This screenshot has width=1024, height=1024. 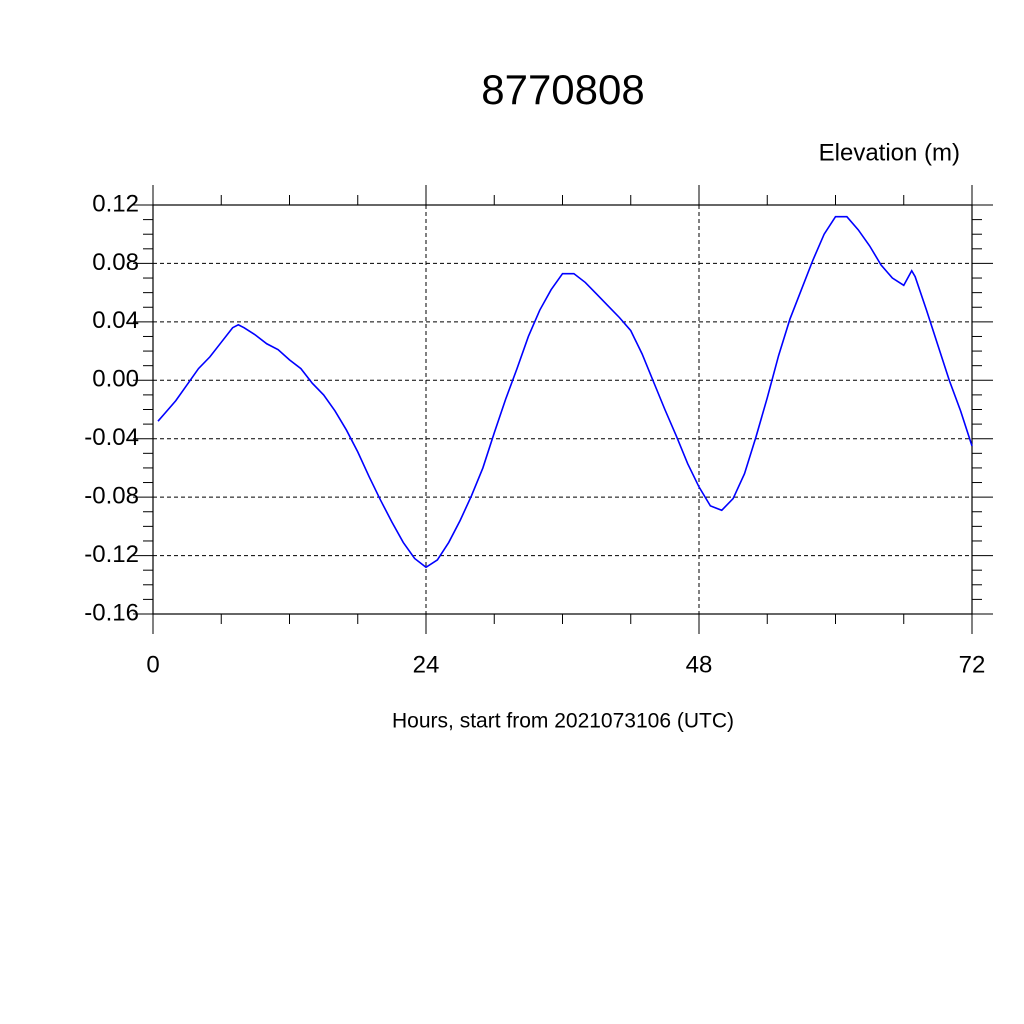 I want to click on y-tick-label: 0.08, so click(x=115, y=262).